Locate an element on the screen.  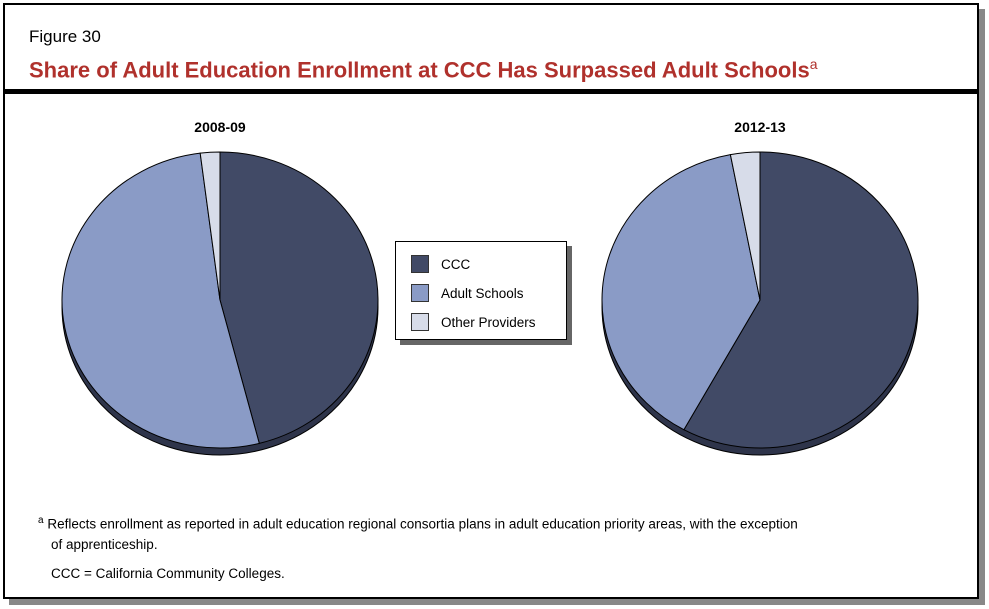
legend-item-adult-schools: Adult Schools is located at coordinates (467, 293).